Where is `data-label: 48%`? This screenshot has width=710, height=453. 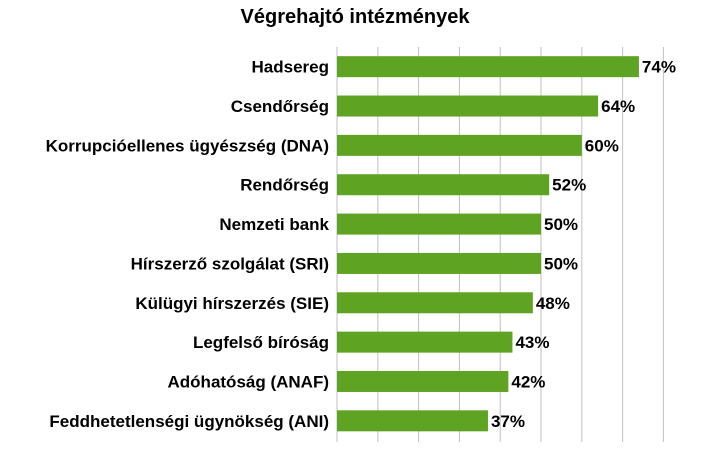 data-label: 48% is located at coordinates (553, 303).